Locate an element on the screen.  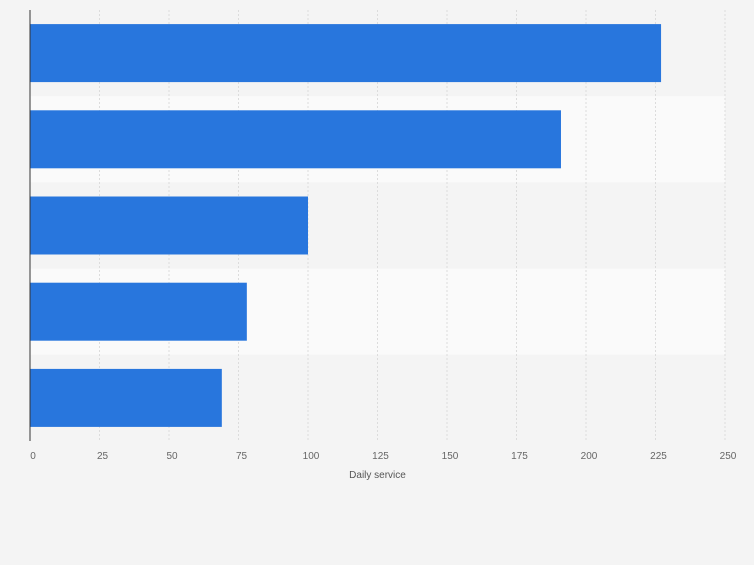
x-tick-label: 225 is located at coordinates (658, 456).